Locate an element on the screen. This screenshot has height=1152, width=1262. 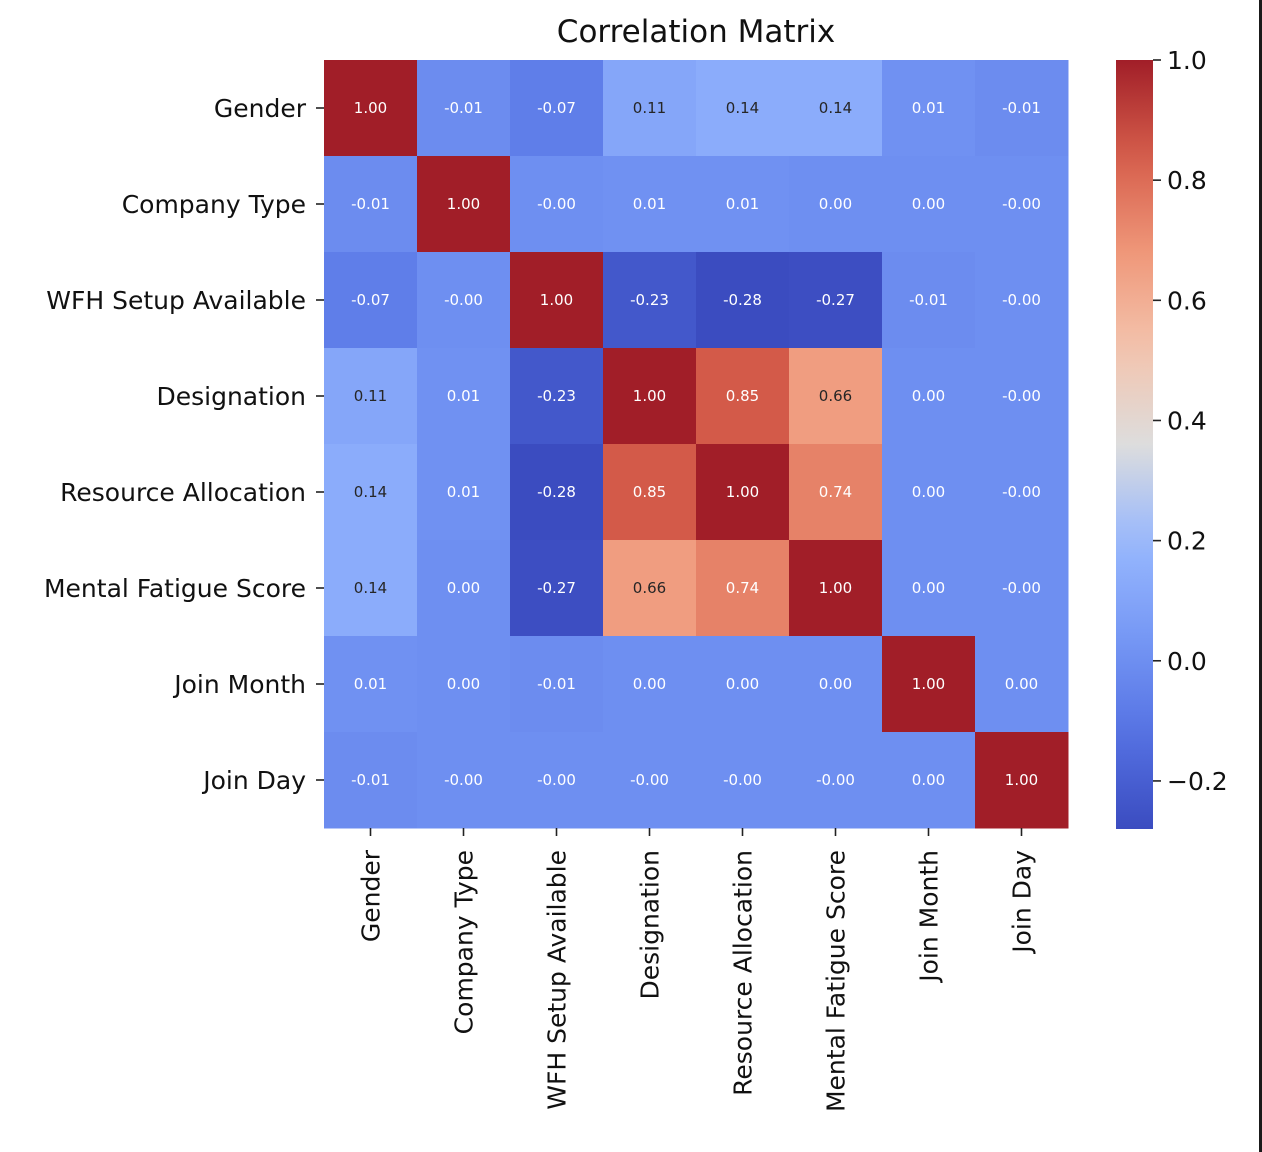
window-edge is located at coordinates (1260, 576).